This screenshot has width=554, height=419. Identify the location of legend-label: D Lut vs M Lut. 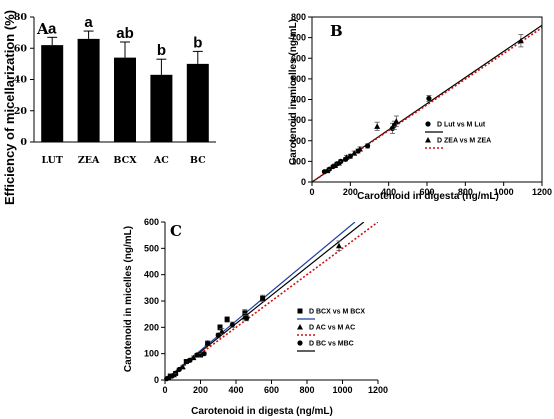
(461, 125).